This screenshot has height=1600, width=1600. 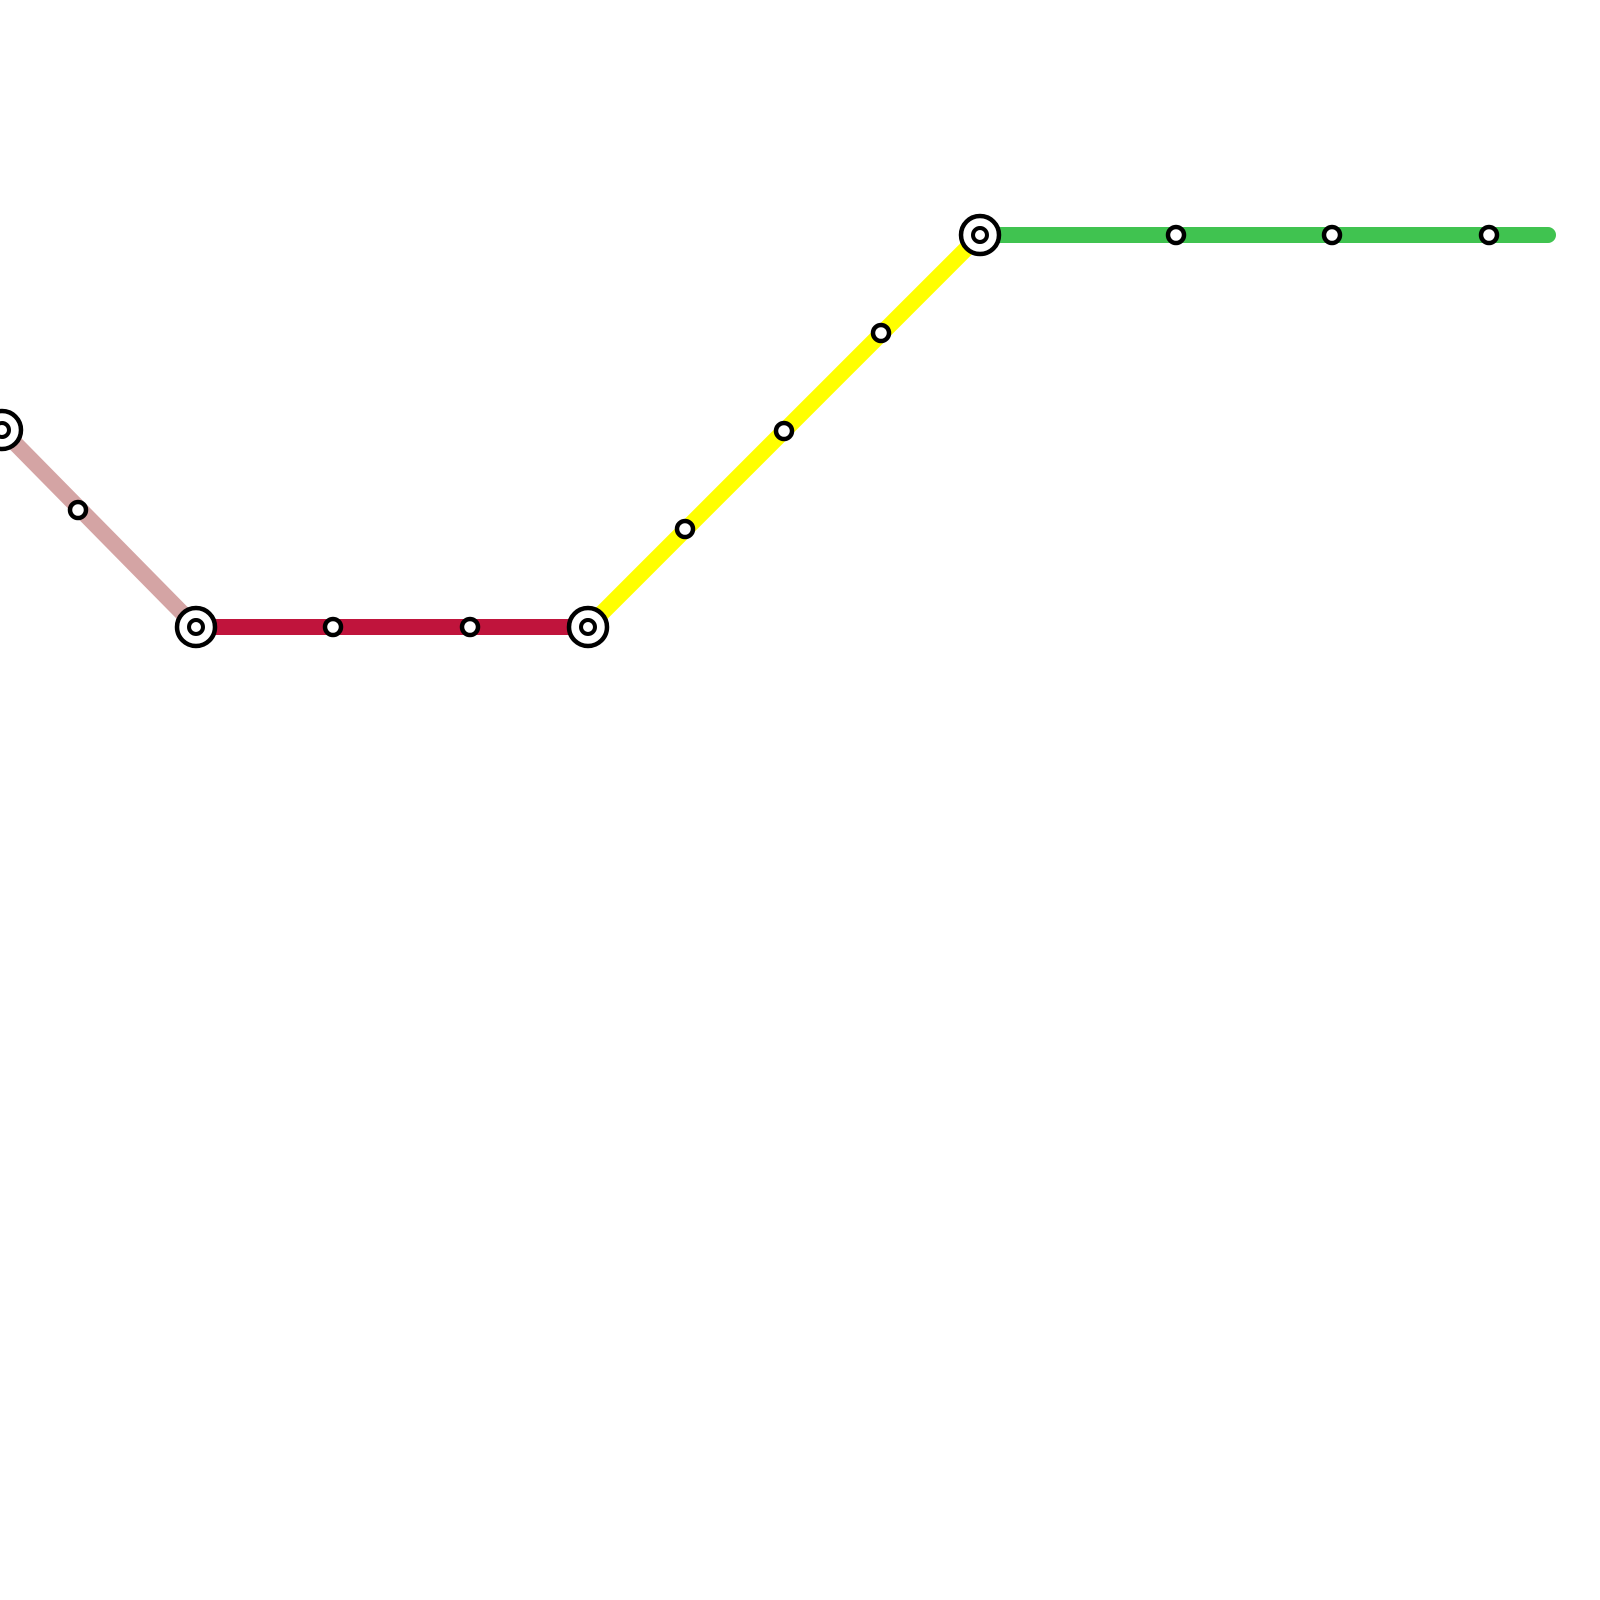 I want to click on pink-line, so click(x=101, y=528).